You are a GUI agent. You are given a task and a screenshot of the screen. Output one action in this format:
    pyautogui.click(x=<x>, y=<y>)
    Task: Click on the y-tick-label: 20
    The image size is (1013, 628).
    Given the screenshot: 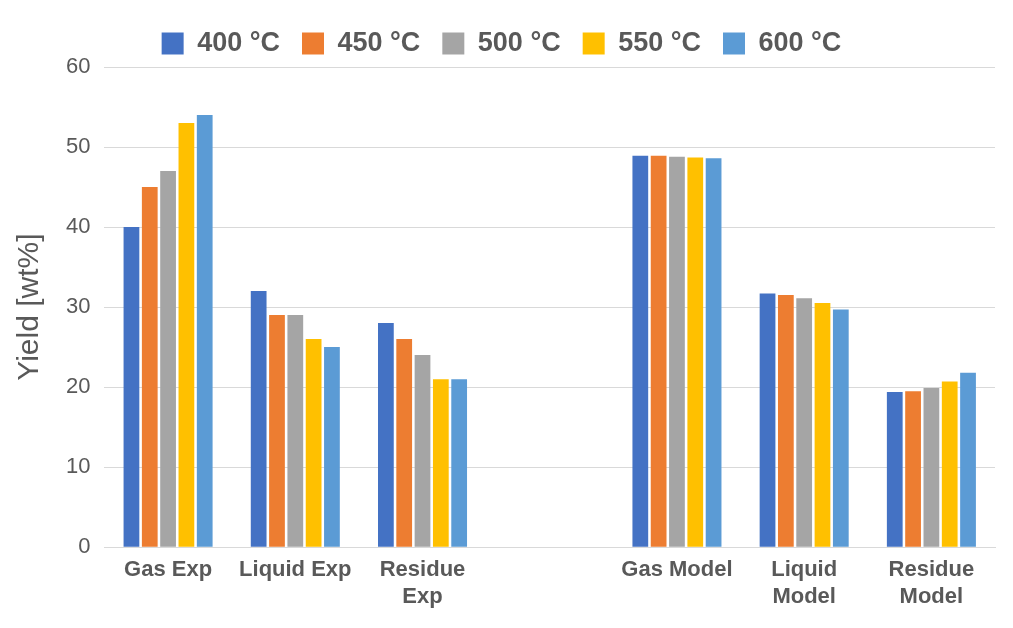 What is the action you would take?
    pyautogui.click(x=78, y=386)
    